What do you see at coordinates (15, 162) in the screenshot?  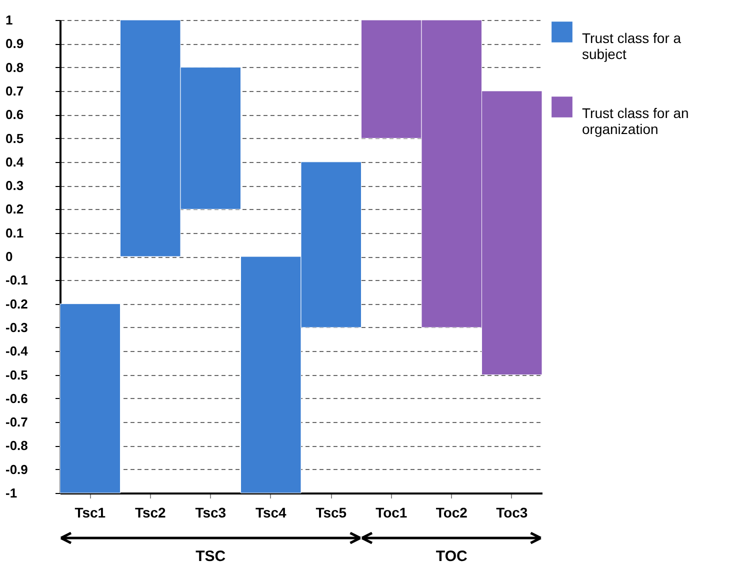 I see `y-tick-label: 0.4` at bounding box center [15, 162].